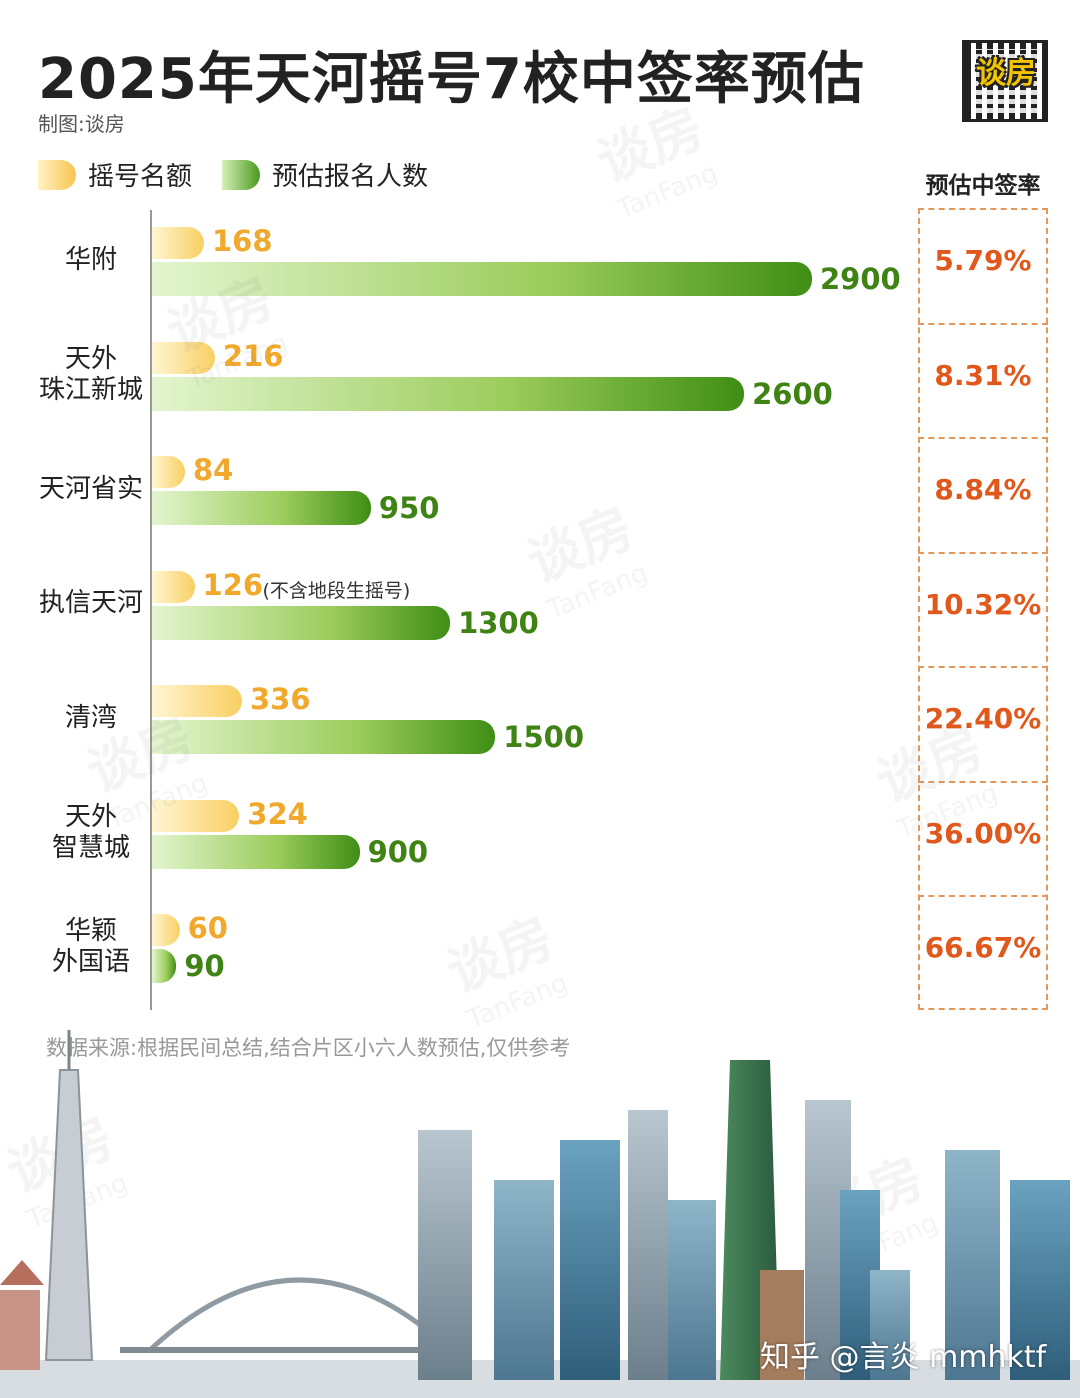 The image size is (1080, 1398). I want to click on category-label-line: 天河省实, so click(90, 488).